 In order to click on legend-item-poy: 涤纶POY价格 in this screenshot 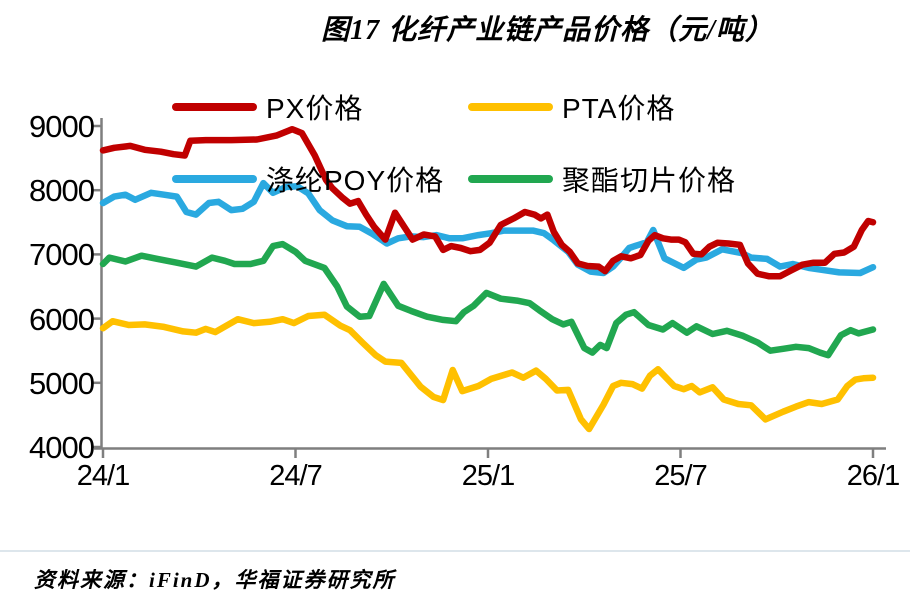, I will do `click(308, 179)`.